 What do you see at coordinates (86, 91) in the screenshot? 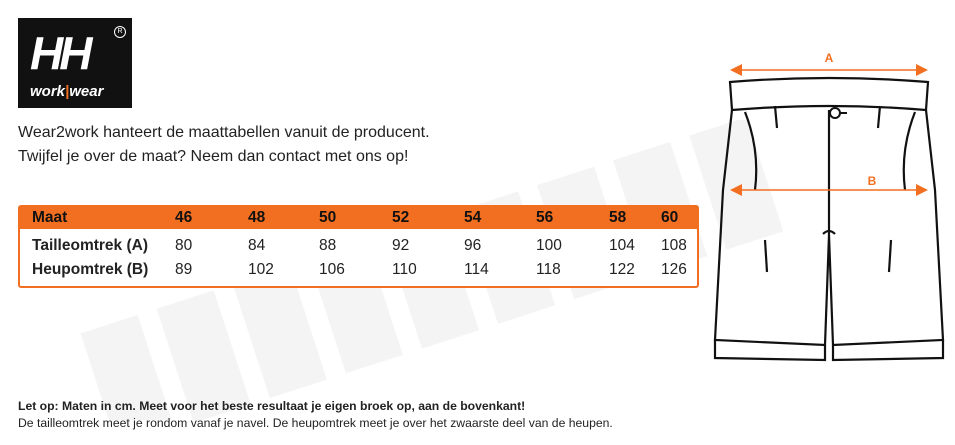
I see `logo-sub-right: wear` at bounding box center [86, 91].